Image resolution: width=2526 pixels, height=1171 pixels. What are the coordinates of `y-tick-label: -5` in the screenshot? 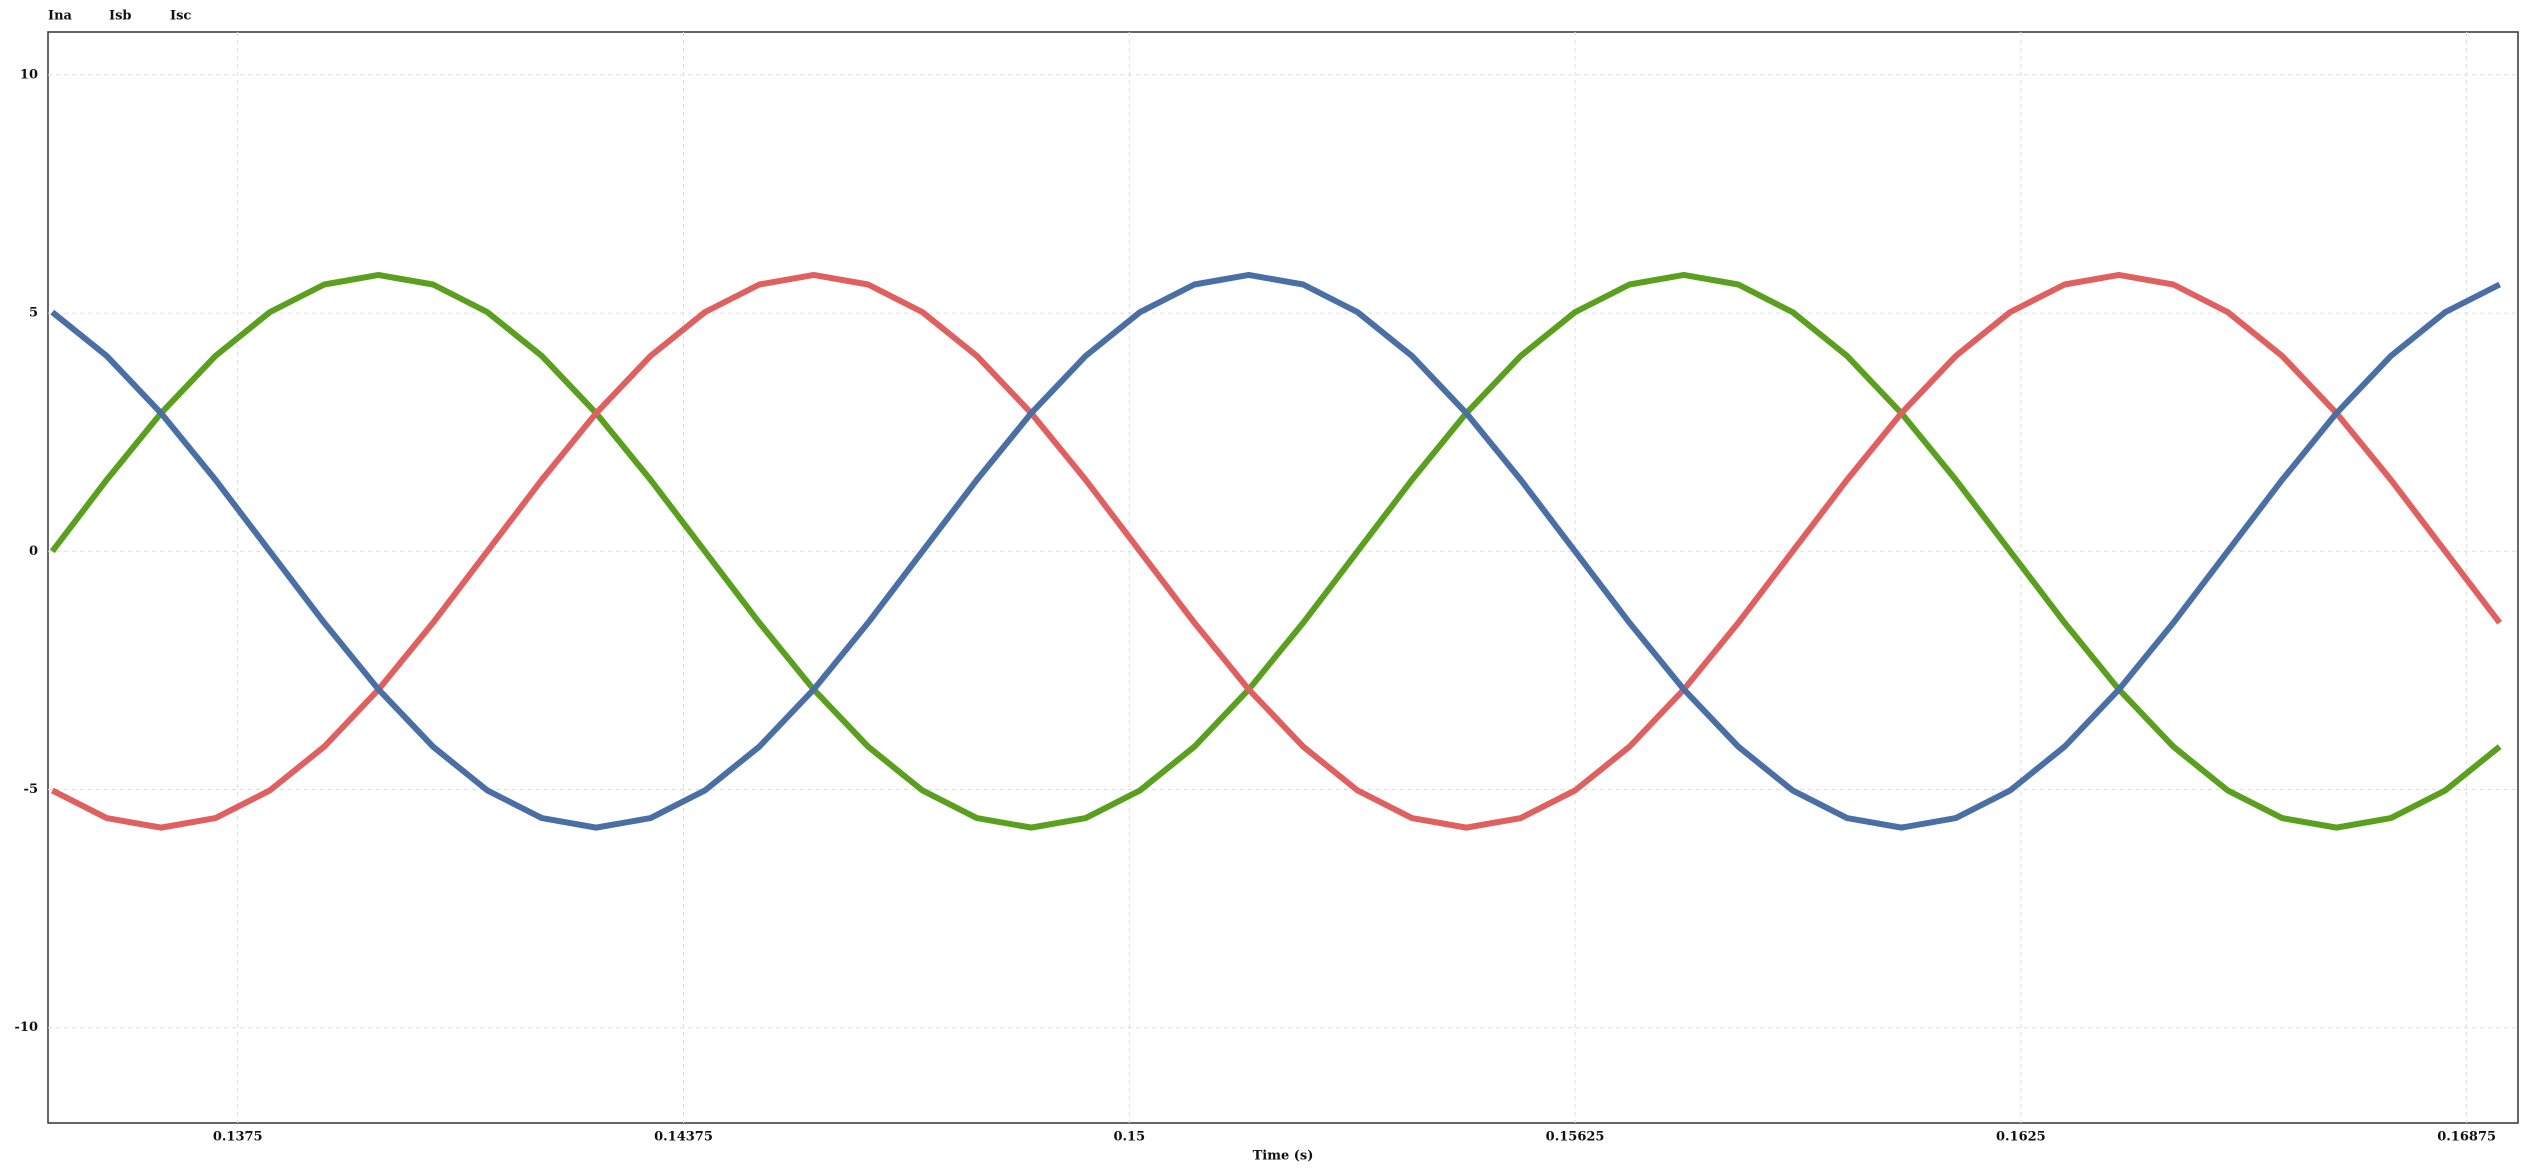 It's located at (31, 789).